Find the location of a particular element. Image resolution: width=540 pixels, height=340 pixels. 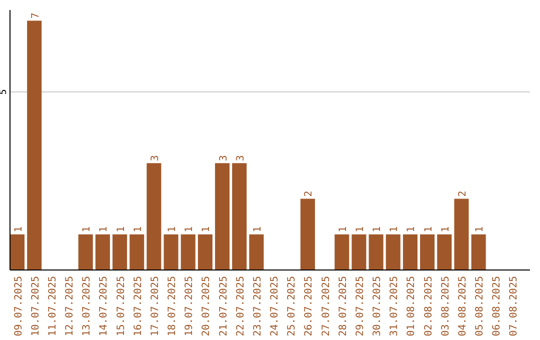

x-tick-label: 31.07.2025 is located at coordinates (394, 306).